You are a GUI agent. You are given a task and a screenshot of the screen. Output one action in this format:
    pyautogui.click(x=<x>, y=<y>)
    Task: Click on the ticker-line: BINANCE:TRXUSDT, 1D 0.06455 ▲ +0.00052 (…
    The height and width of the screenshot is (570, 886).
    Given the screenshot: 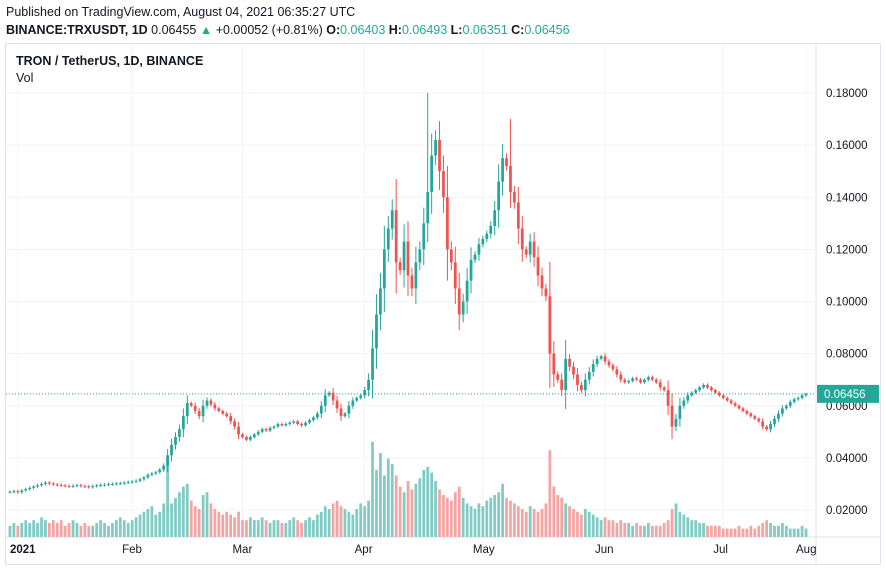 What is the action you would take?
    pyautogui.click(x=288, y=30)
    